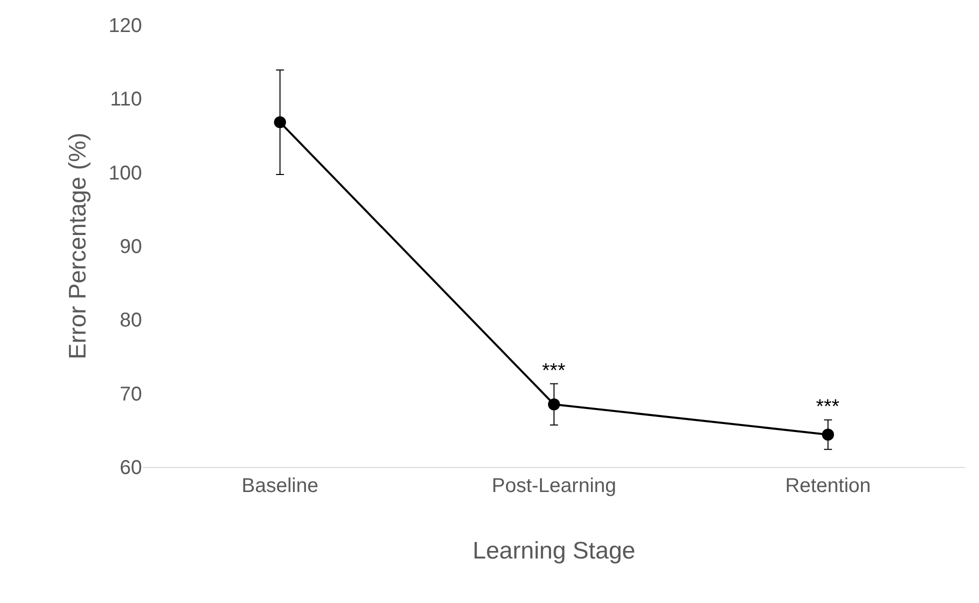 This screenshot has height=603, width=979. I want to click on y-tick-label: 120, so click(125, 26).